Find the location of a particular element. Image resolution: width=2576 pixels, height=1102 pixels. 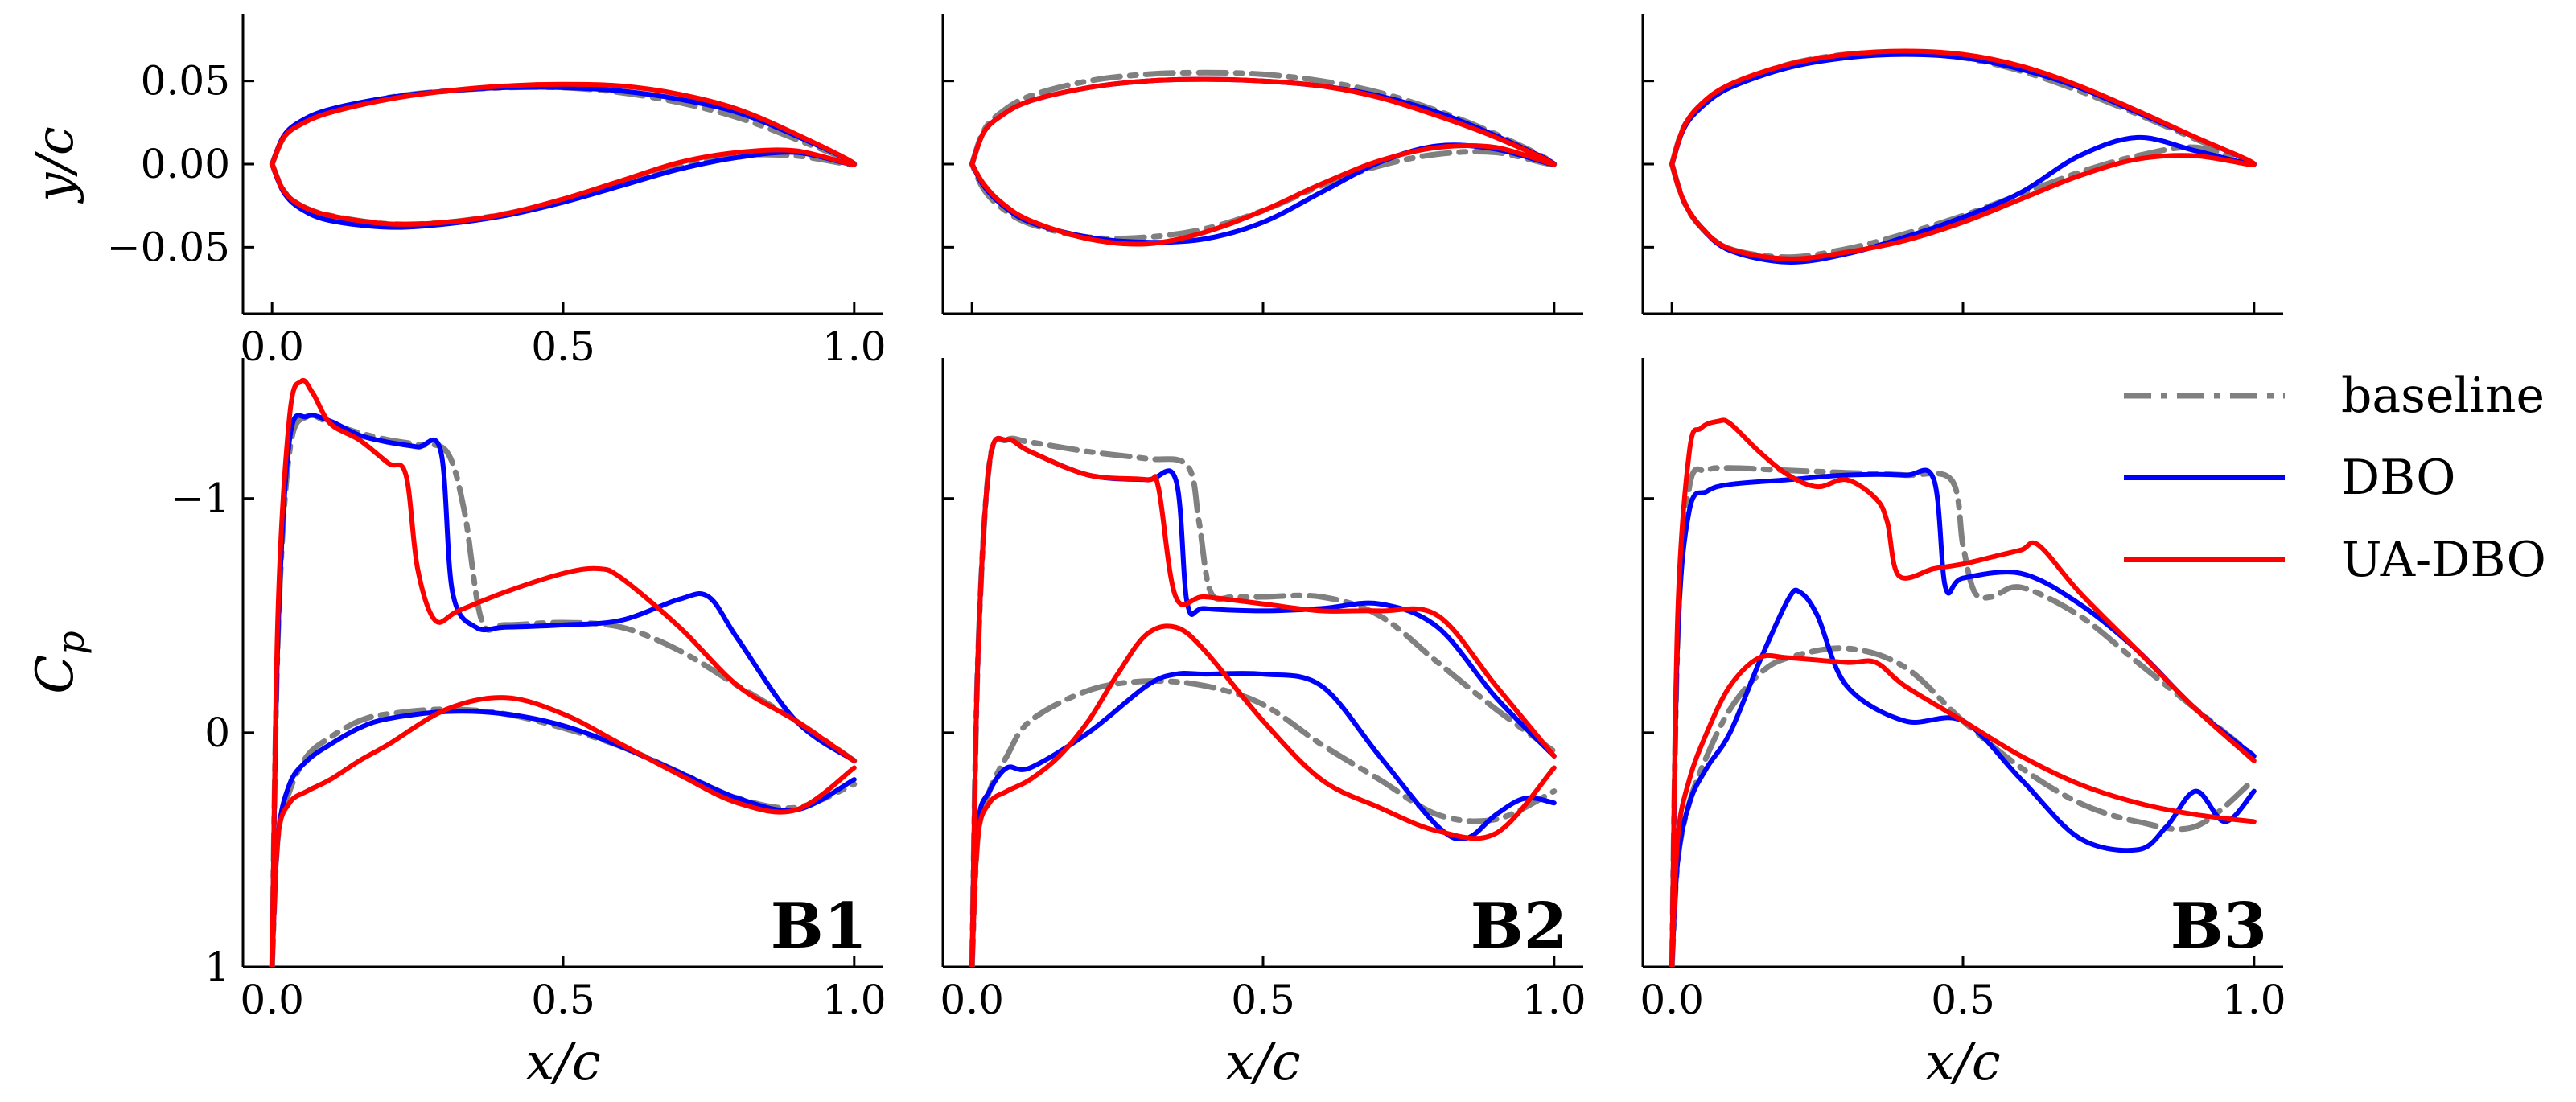

y-tick-label: 0.05 is located at coordinates (185, 81).